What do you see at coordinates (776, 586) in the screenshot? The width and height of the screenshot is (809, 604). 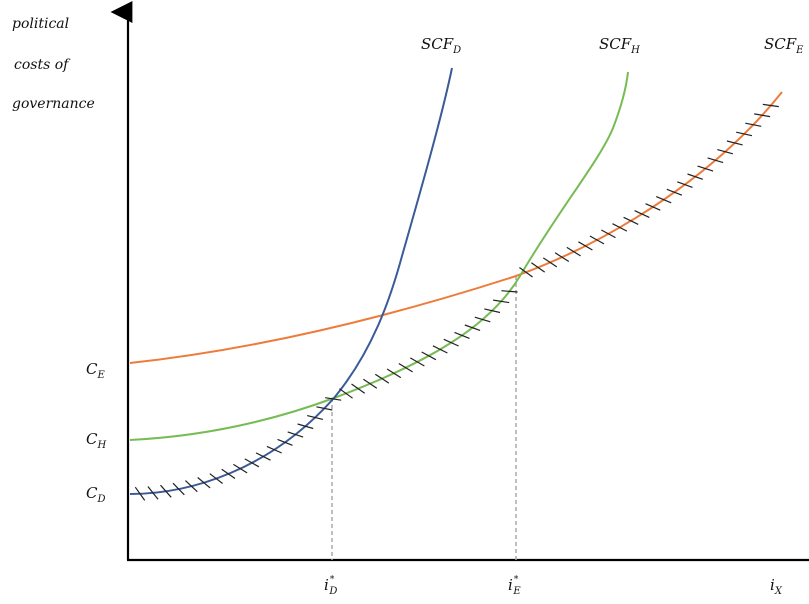 I see `x-axis-label: iX` at bounding box center [776, 586].